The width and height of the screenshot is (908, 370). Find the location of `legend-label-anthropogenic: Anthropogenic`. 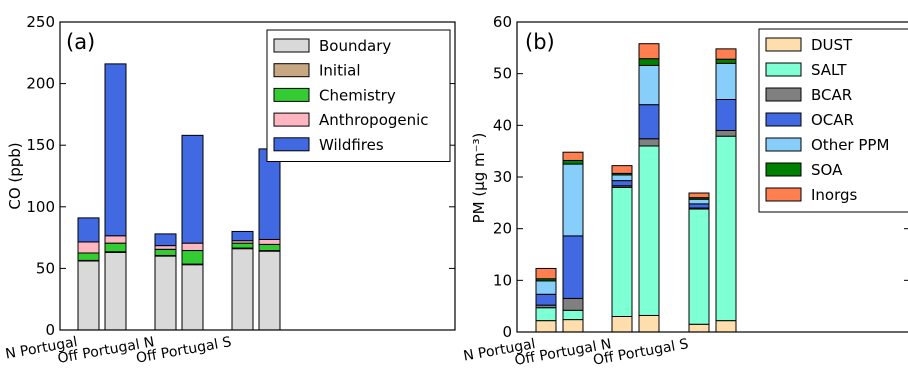

legend-label-anthropogenic: Anthropogenic is located at coordinates (374, 120).